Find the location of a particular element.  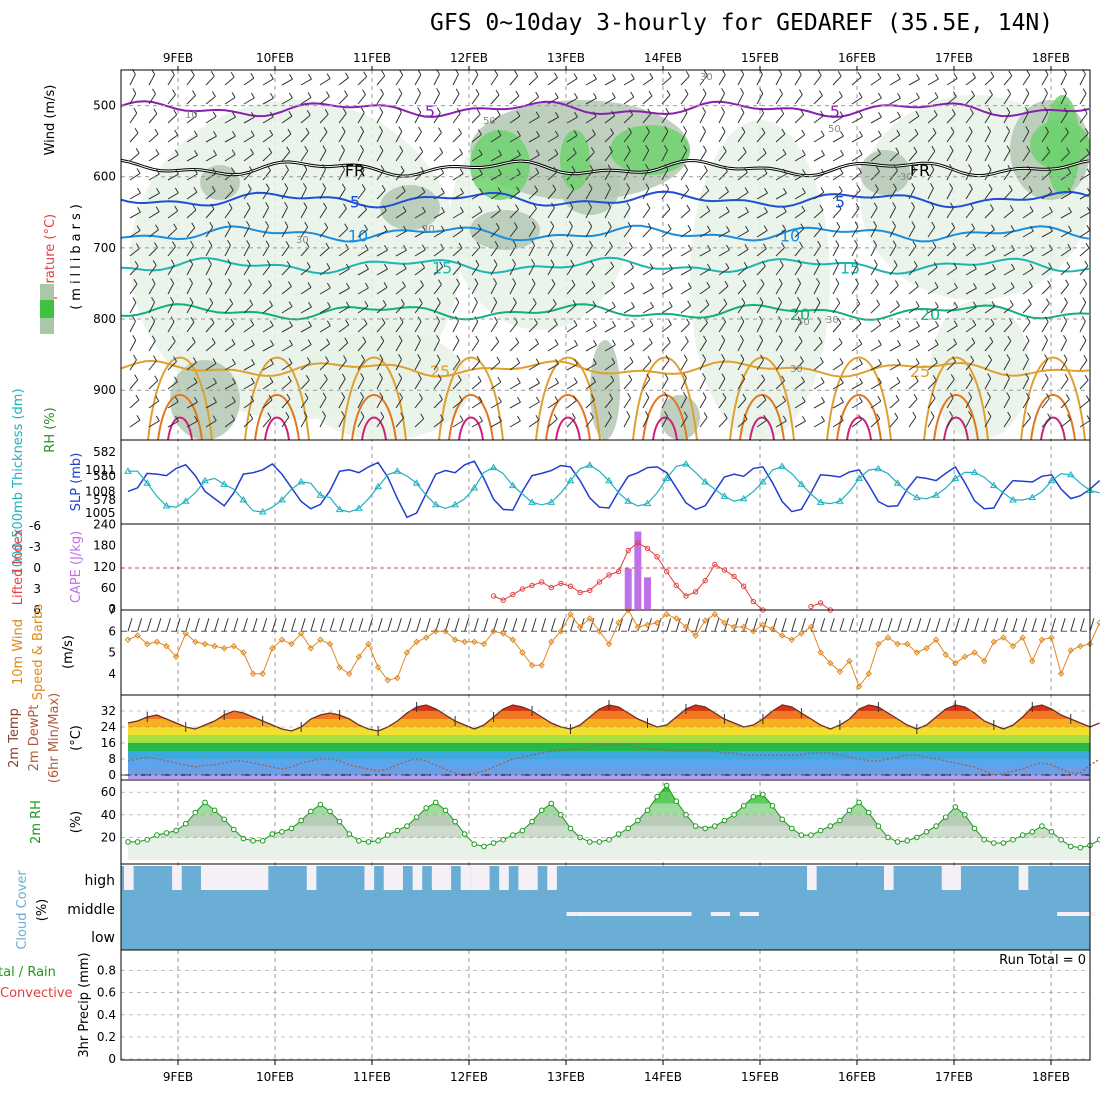

rh-contour-label: 50 is located at coordinates (803, 322).